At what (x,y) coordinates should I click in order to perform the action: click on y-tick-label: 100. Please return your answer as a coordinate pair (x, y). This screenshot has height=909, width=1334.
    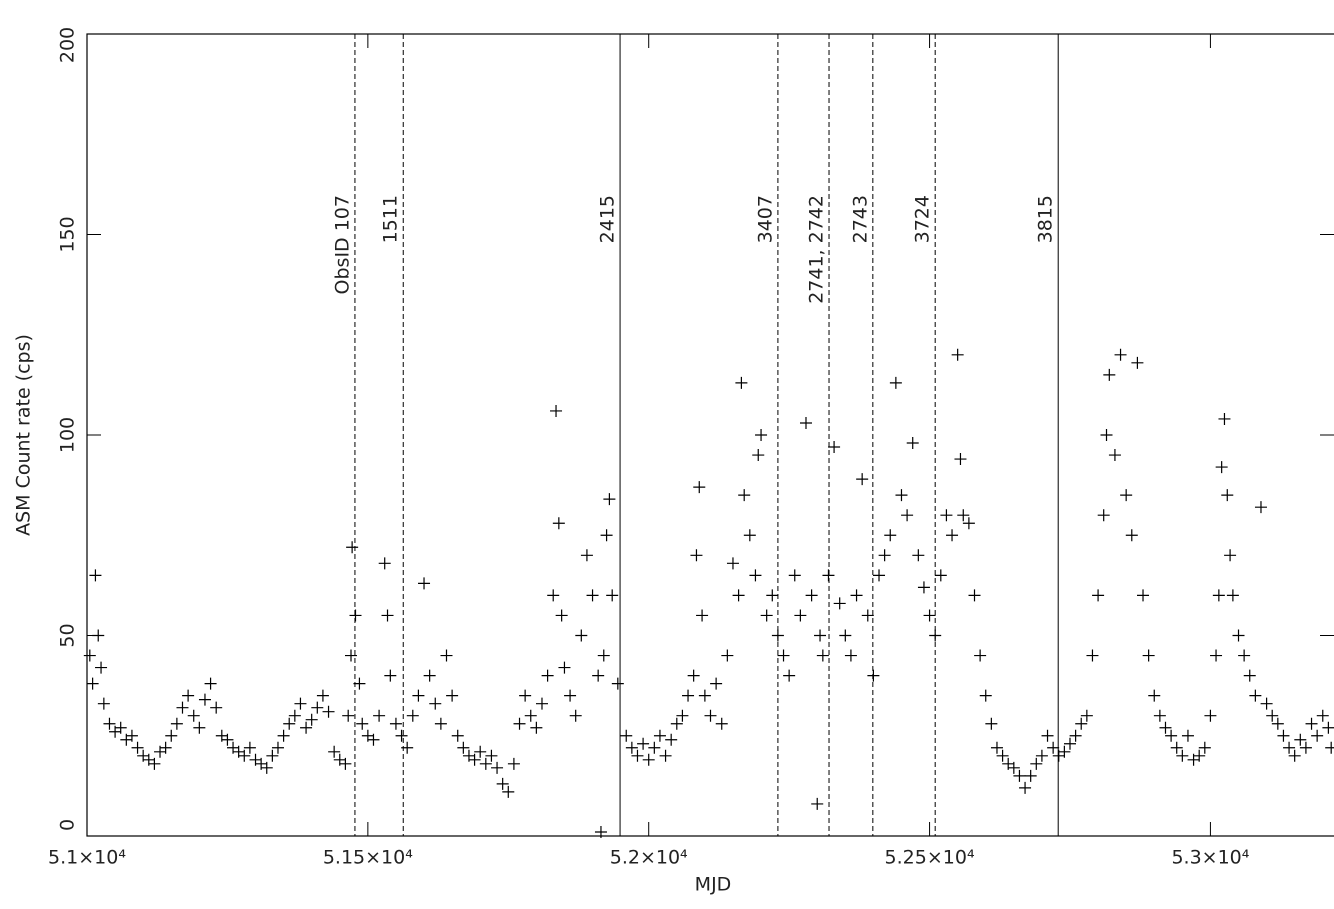
    Looking at the image, I should click on (68, 435).